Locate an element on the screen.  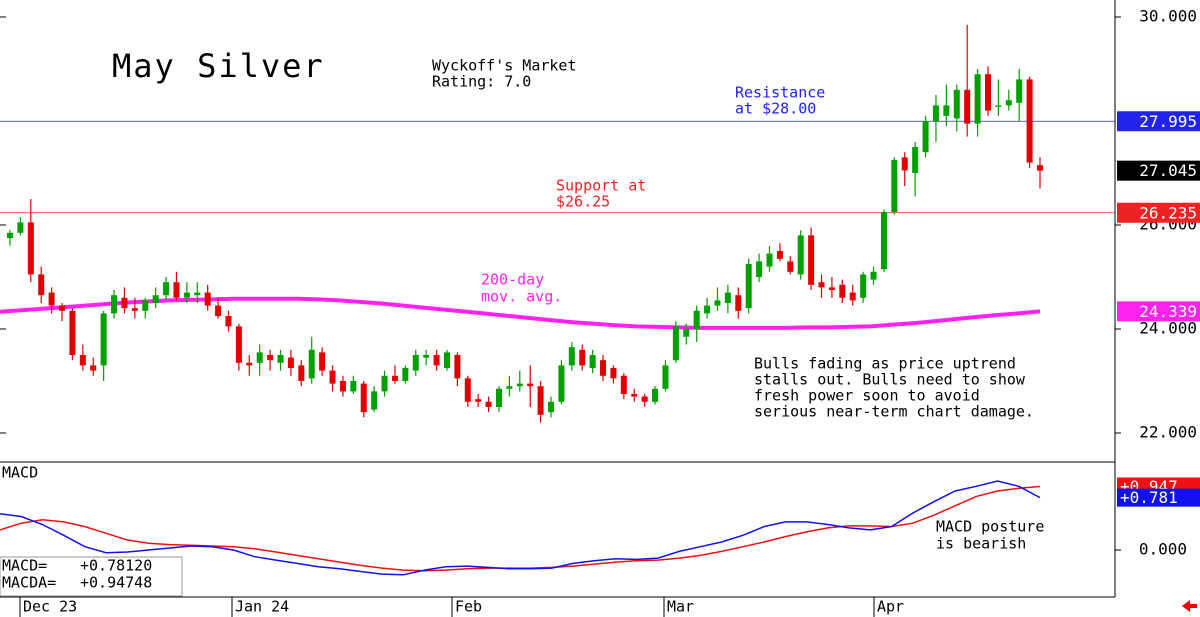
x-tick-label: Dec 23 is located at coordinates (50, 607).